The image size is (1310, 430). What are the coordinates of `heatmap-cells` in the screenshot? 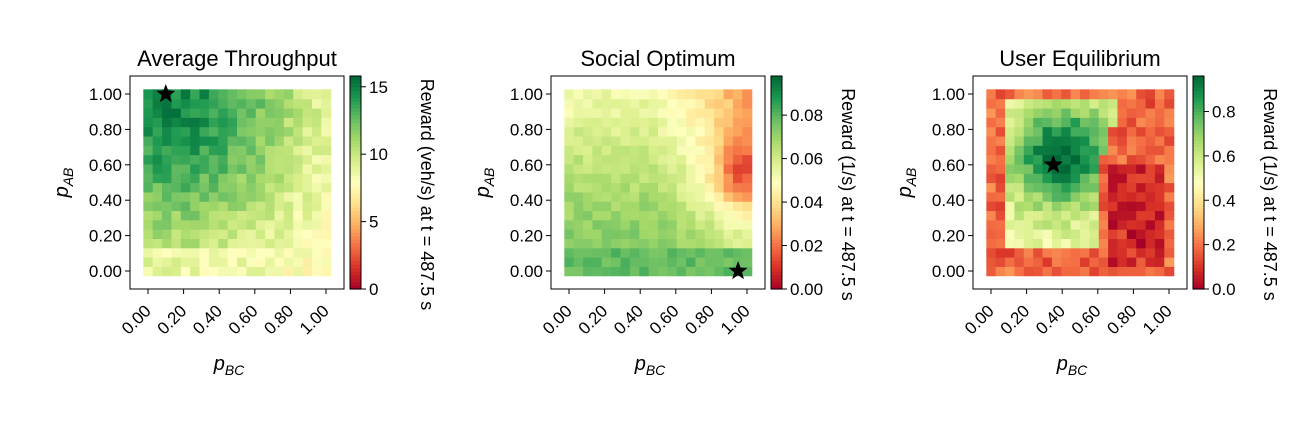 It's located at (1080, 183).